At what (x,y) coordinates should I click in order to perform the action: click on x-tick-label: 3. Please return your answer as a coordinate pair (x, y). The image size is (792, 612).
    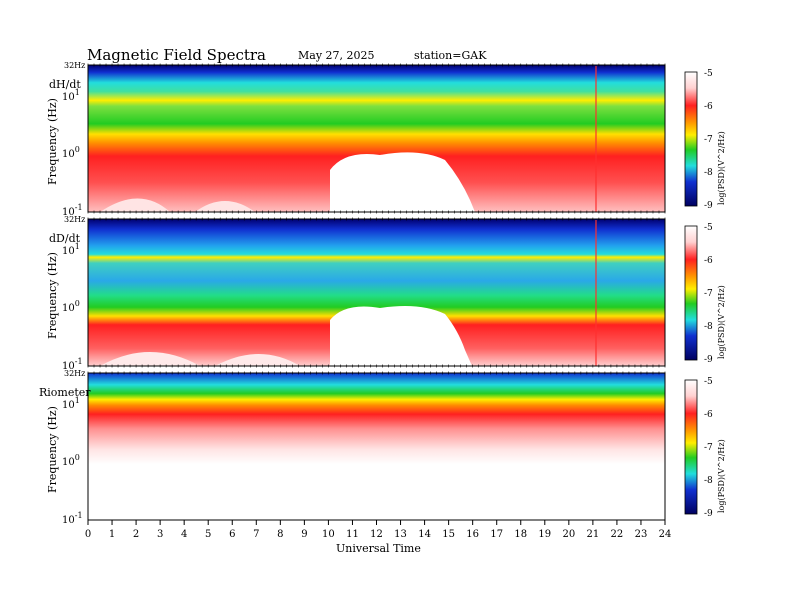
    Looking at the image, I should click on (160, 534).